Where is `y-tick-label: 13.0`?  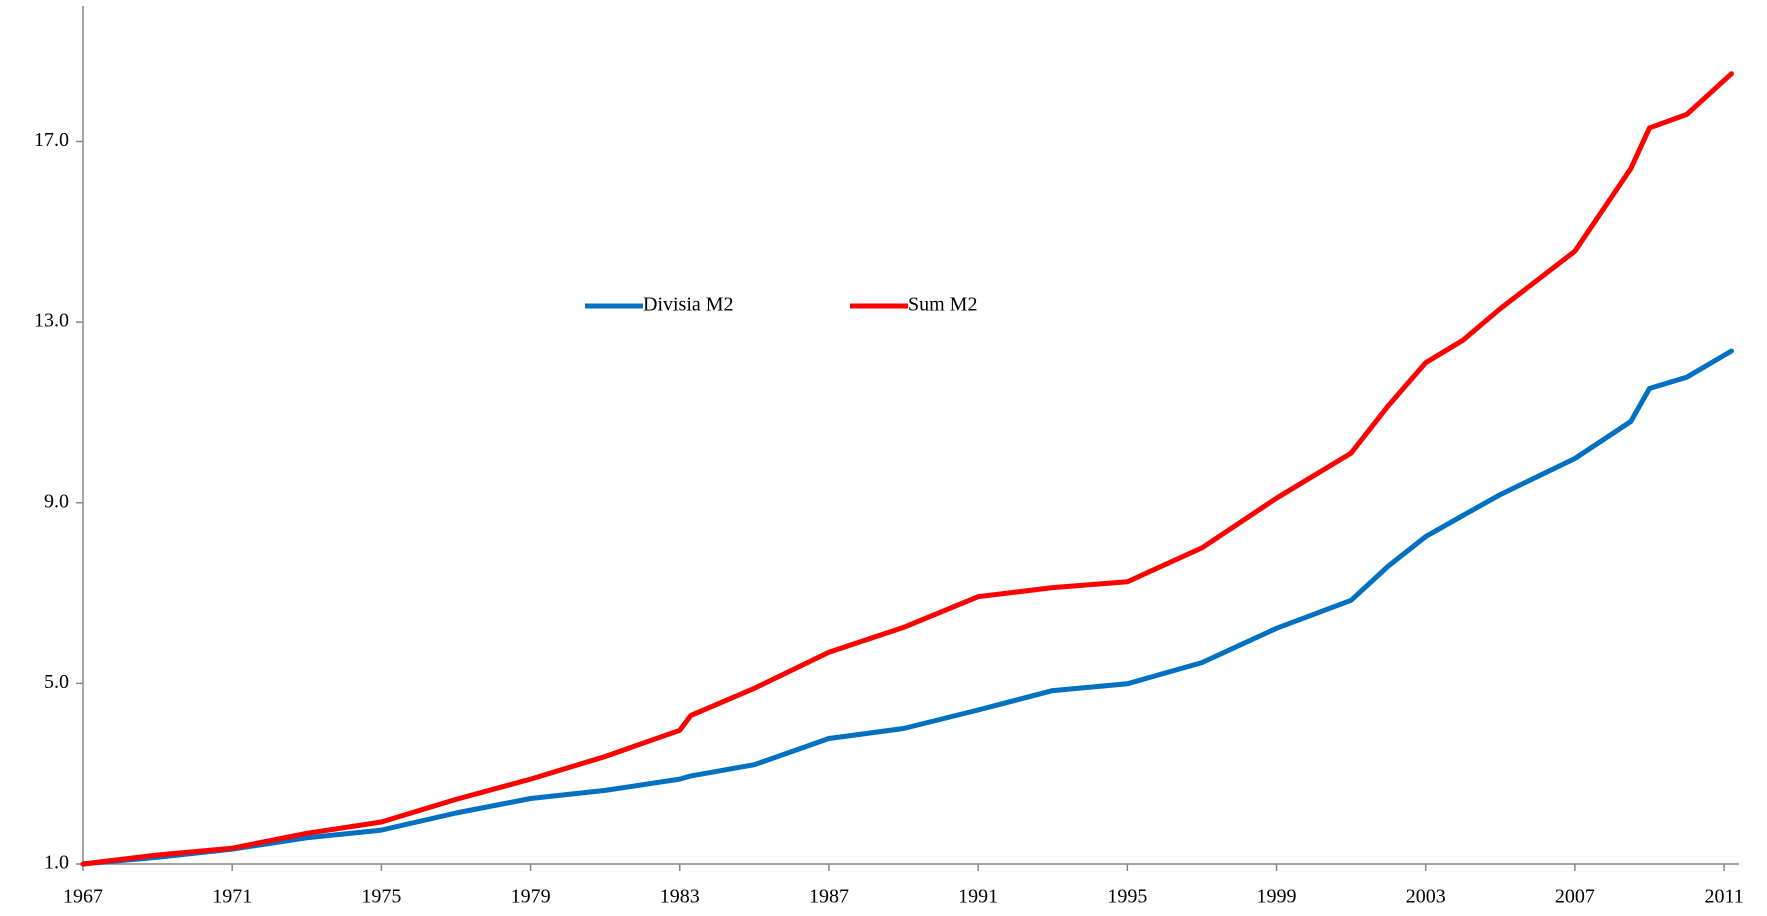 y-tick-label: 13.0 is located at coordinates (51, 321).